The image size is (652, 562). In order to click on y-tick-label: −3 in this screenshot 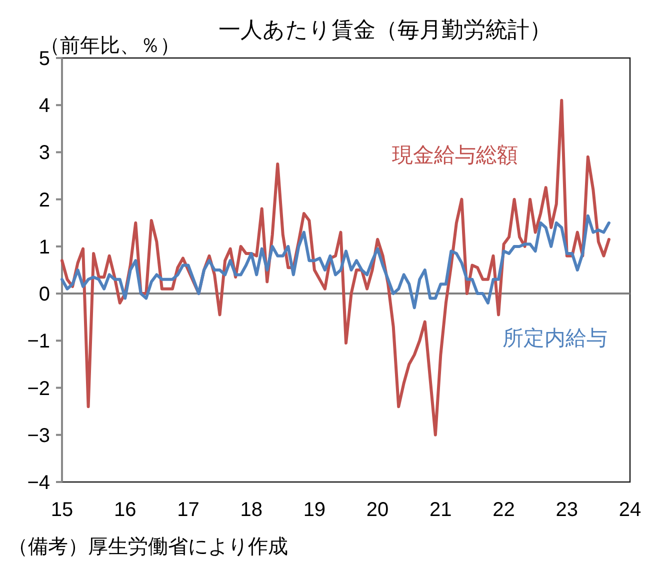, I will do `click(38, 435)`.